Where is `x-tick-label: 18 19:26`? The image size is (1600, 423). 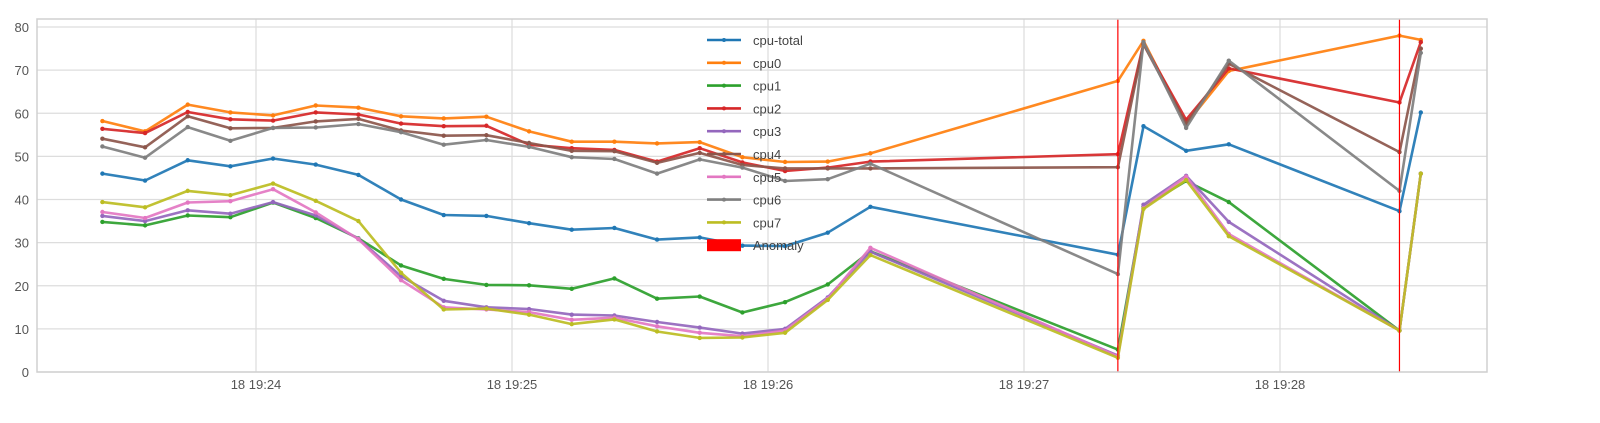 x-tick-label: 18 19:26 is located at coordinates (768, 384).